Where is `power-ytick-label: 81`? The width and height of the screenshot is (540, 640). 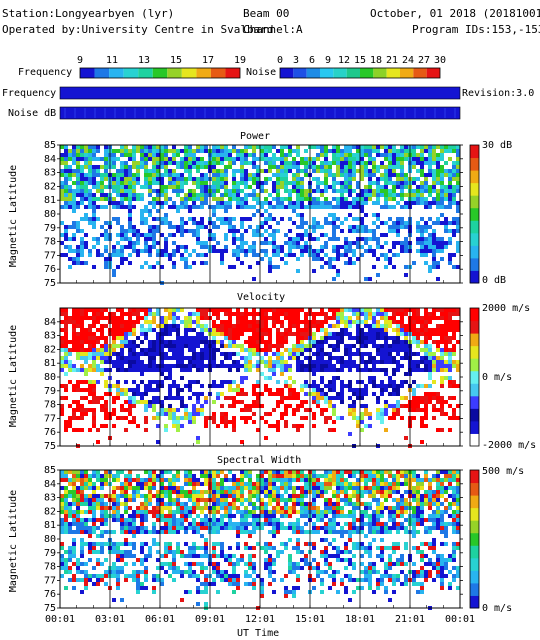
power-ytick-label: 81 is located at coordinates (50, 200).